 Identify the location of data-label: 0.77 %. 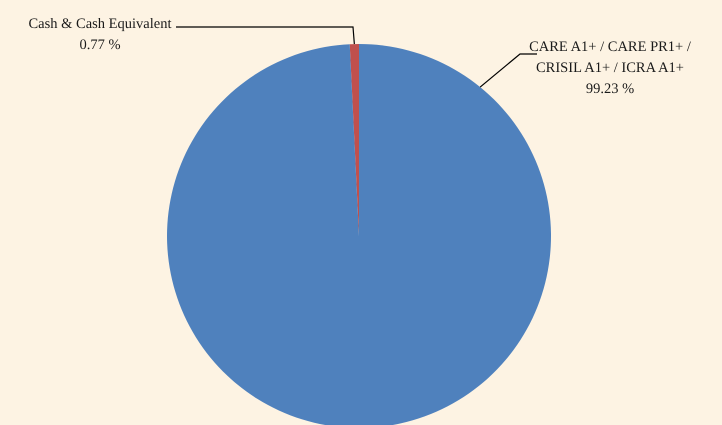
(100, 45).